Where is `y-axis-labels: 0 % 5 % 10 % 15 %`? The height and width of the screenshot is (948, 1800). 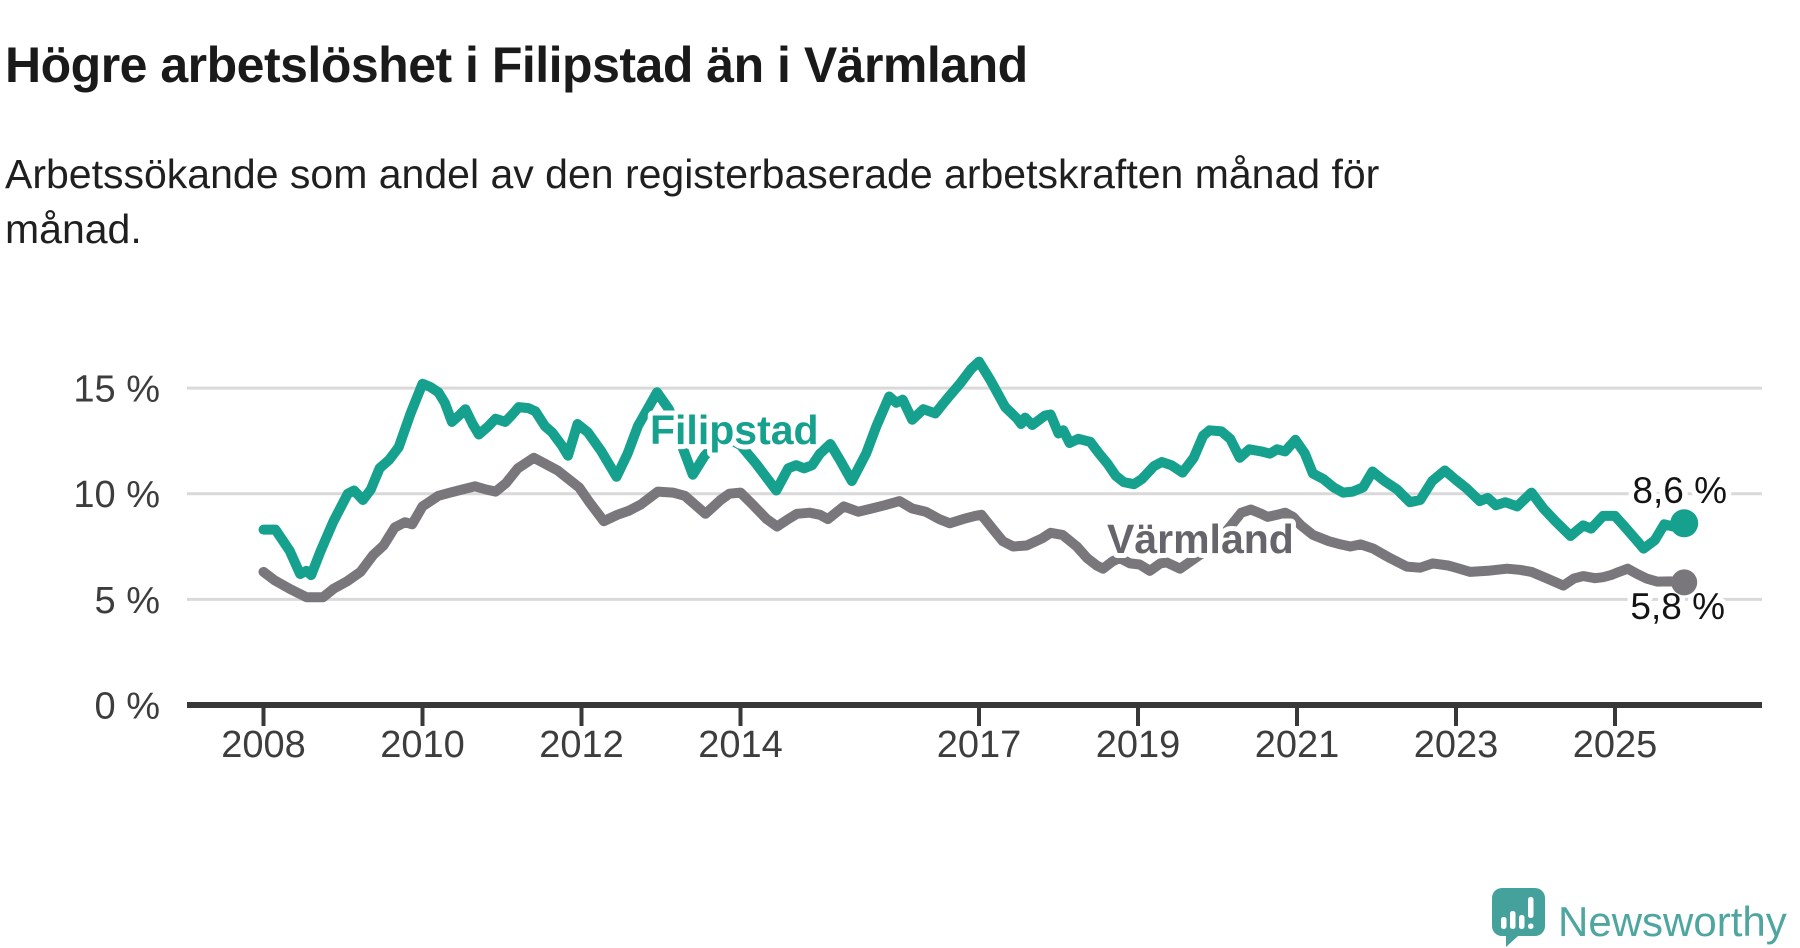
y-axis-labels: 0 % 5 % 10 % 15 % is located at coordinates (116, 548).